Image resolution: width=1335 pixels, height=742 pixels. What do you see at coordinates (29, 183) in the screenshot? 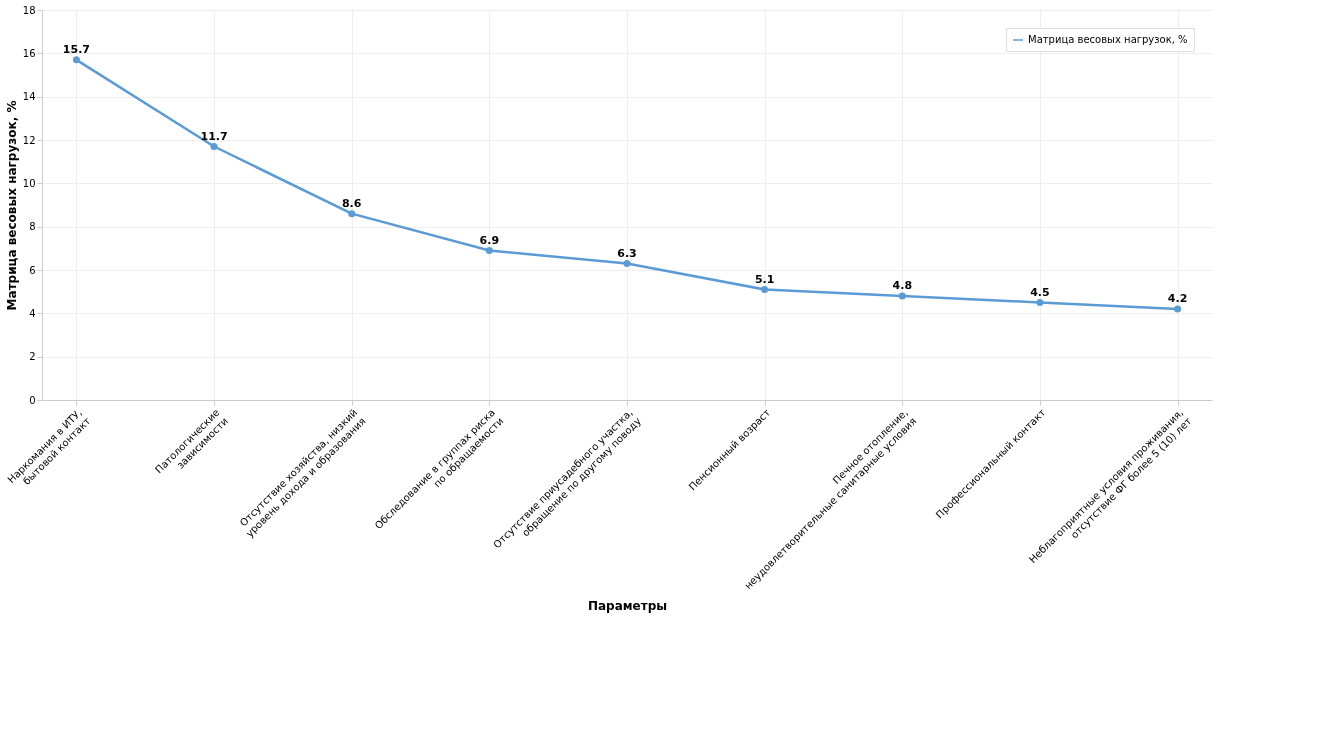
I see `y-tick-label: 10` at bounding box center [29, 183].